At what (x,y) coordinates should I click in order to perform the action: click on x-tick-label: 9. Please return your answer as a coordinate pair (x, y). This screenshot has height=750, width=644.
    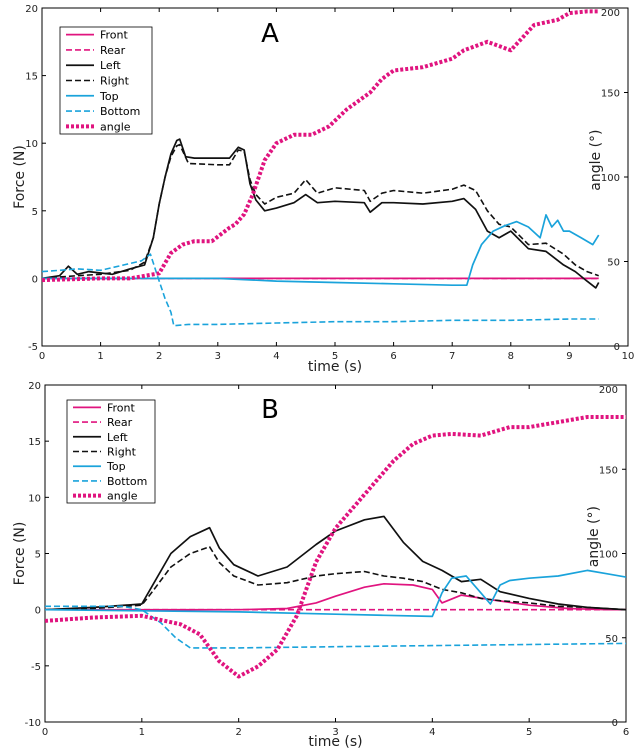
    Looking at the image, I should click on (569, 356).